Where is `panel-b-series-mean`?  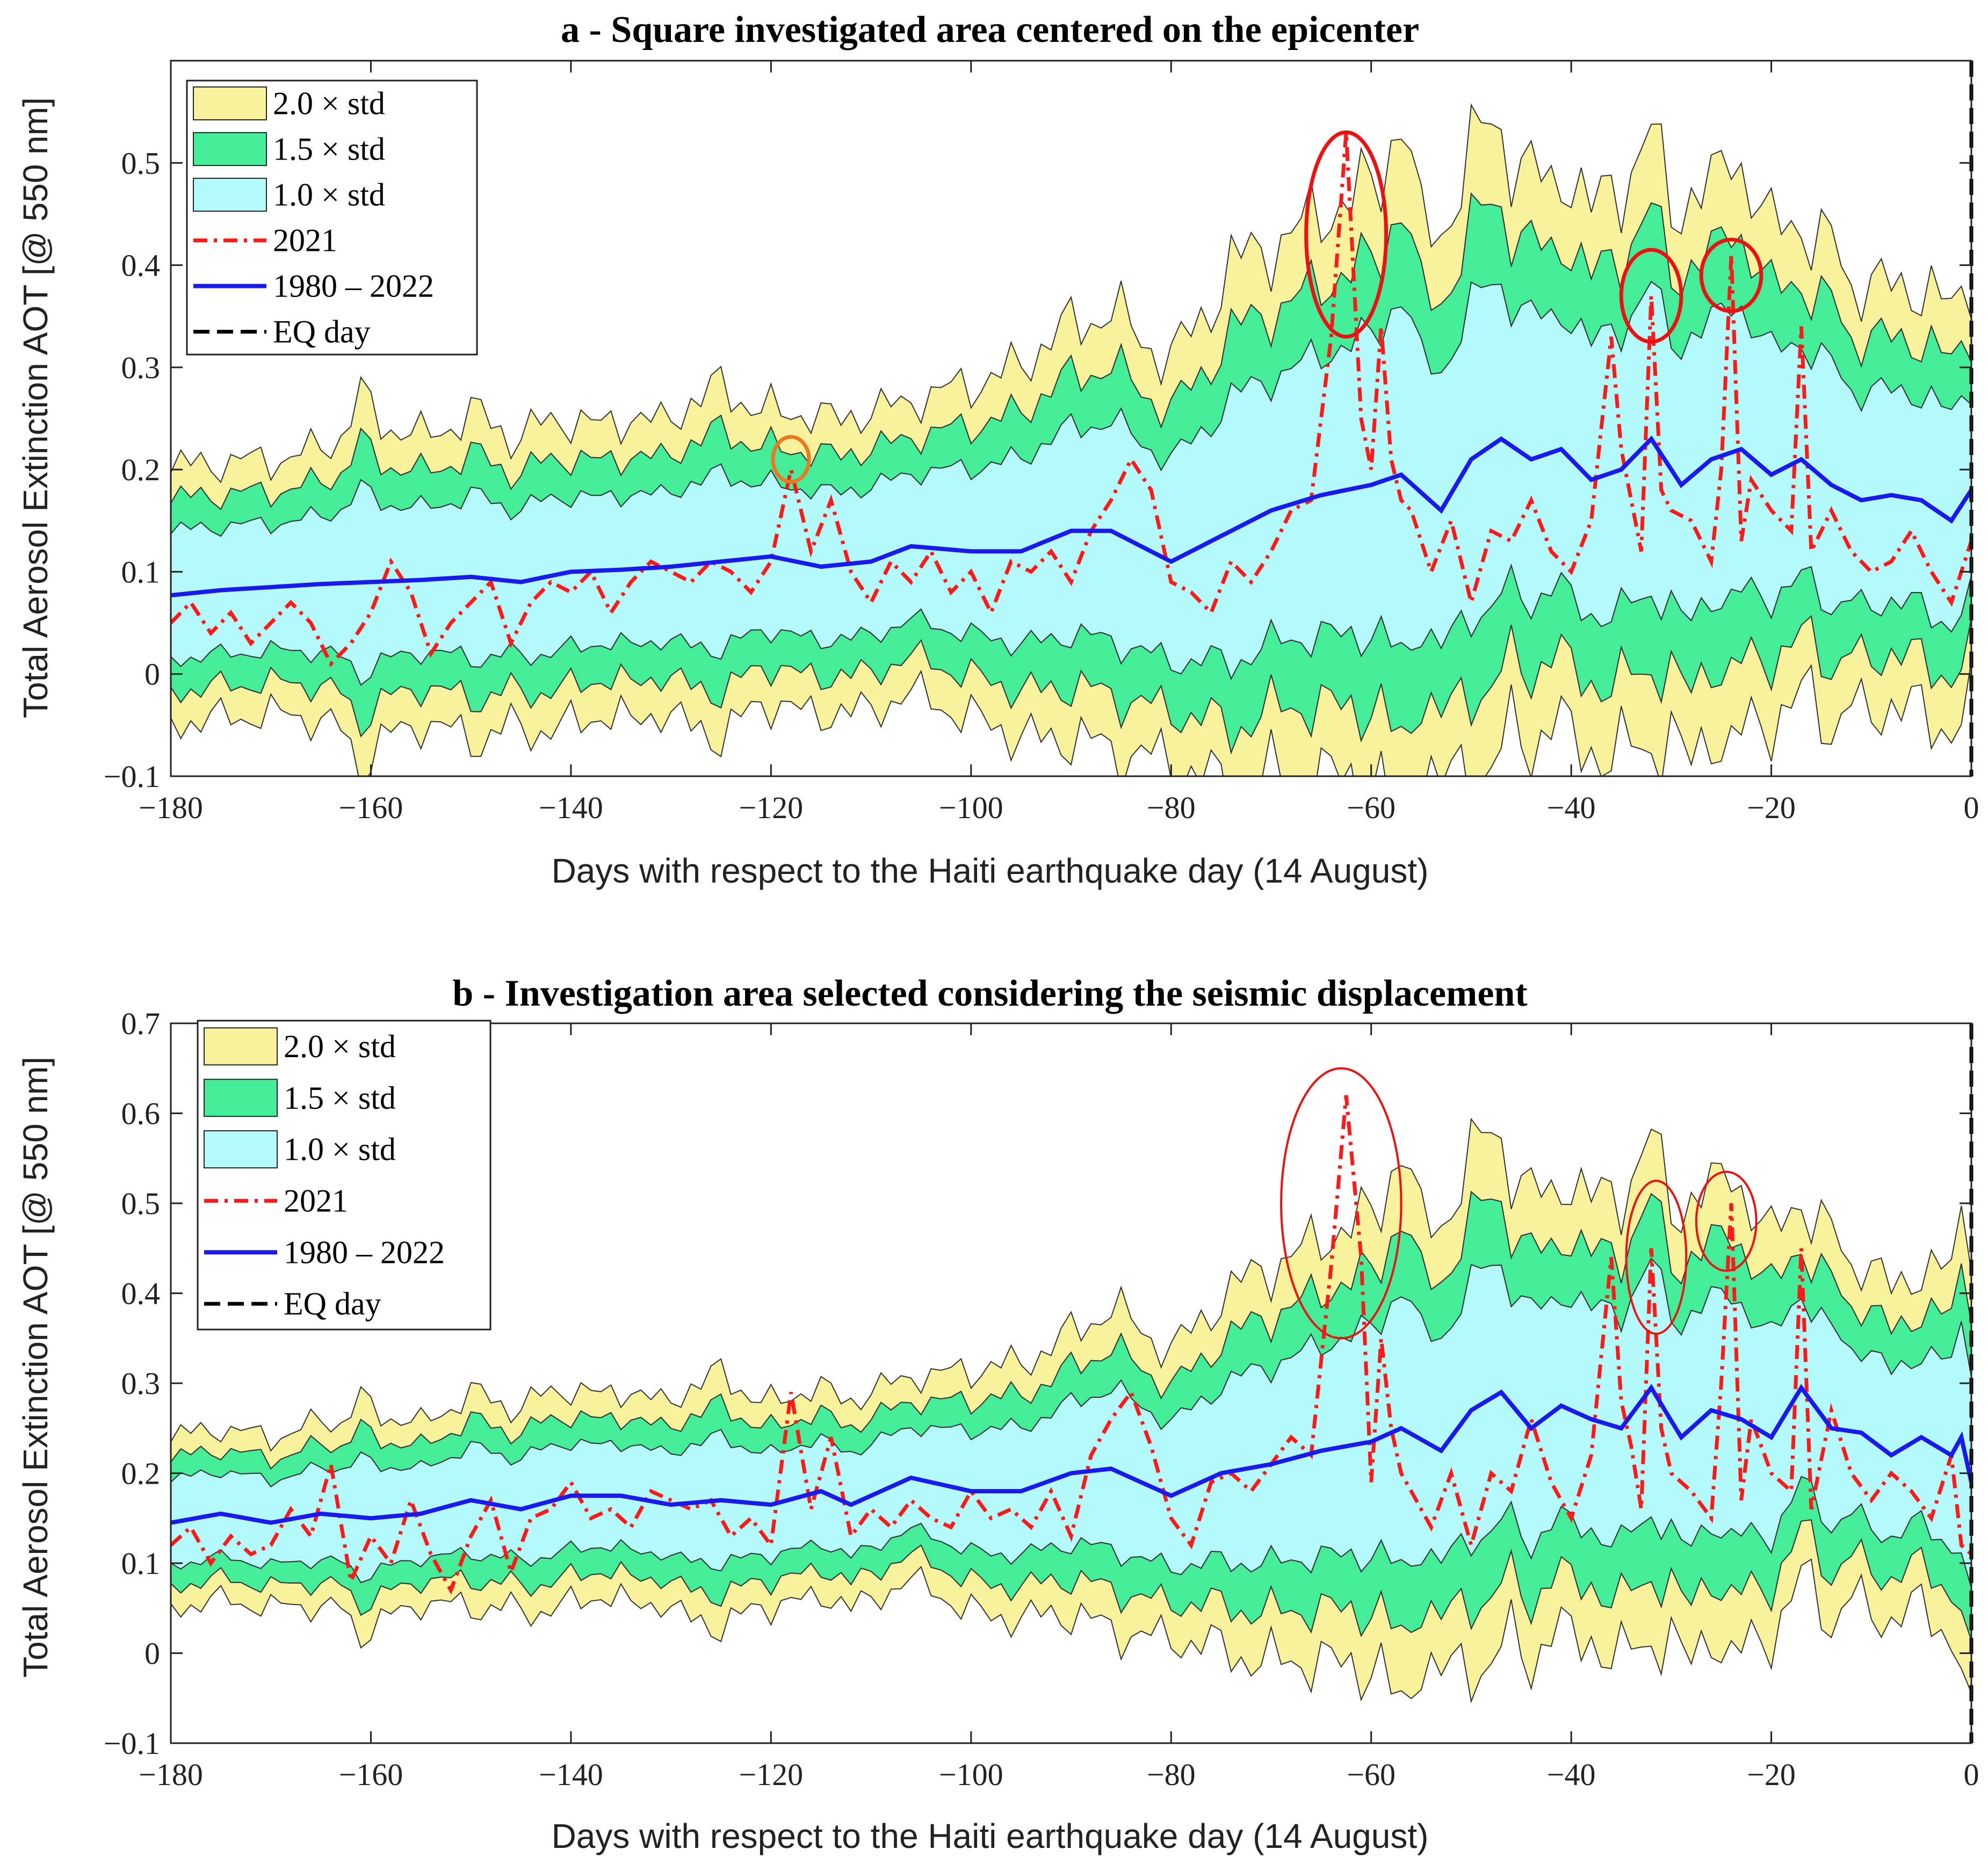
panel-b-series-mean is located at coordinates (1071, 1454).